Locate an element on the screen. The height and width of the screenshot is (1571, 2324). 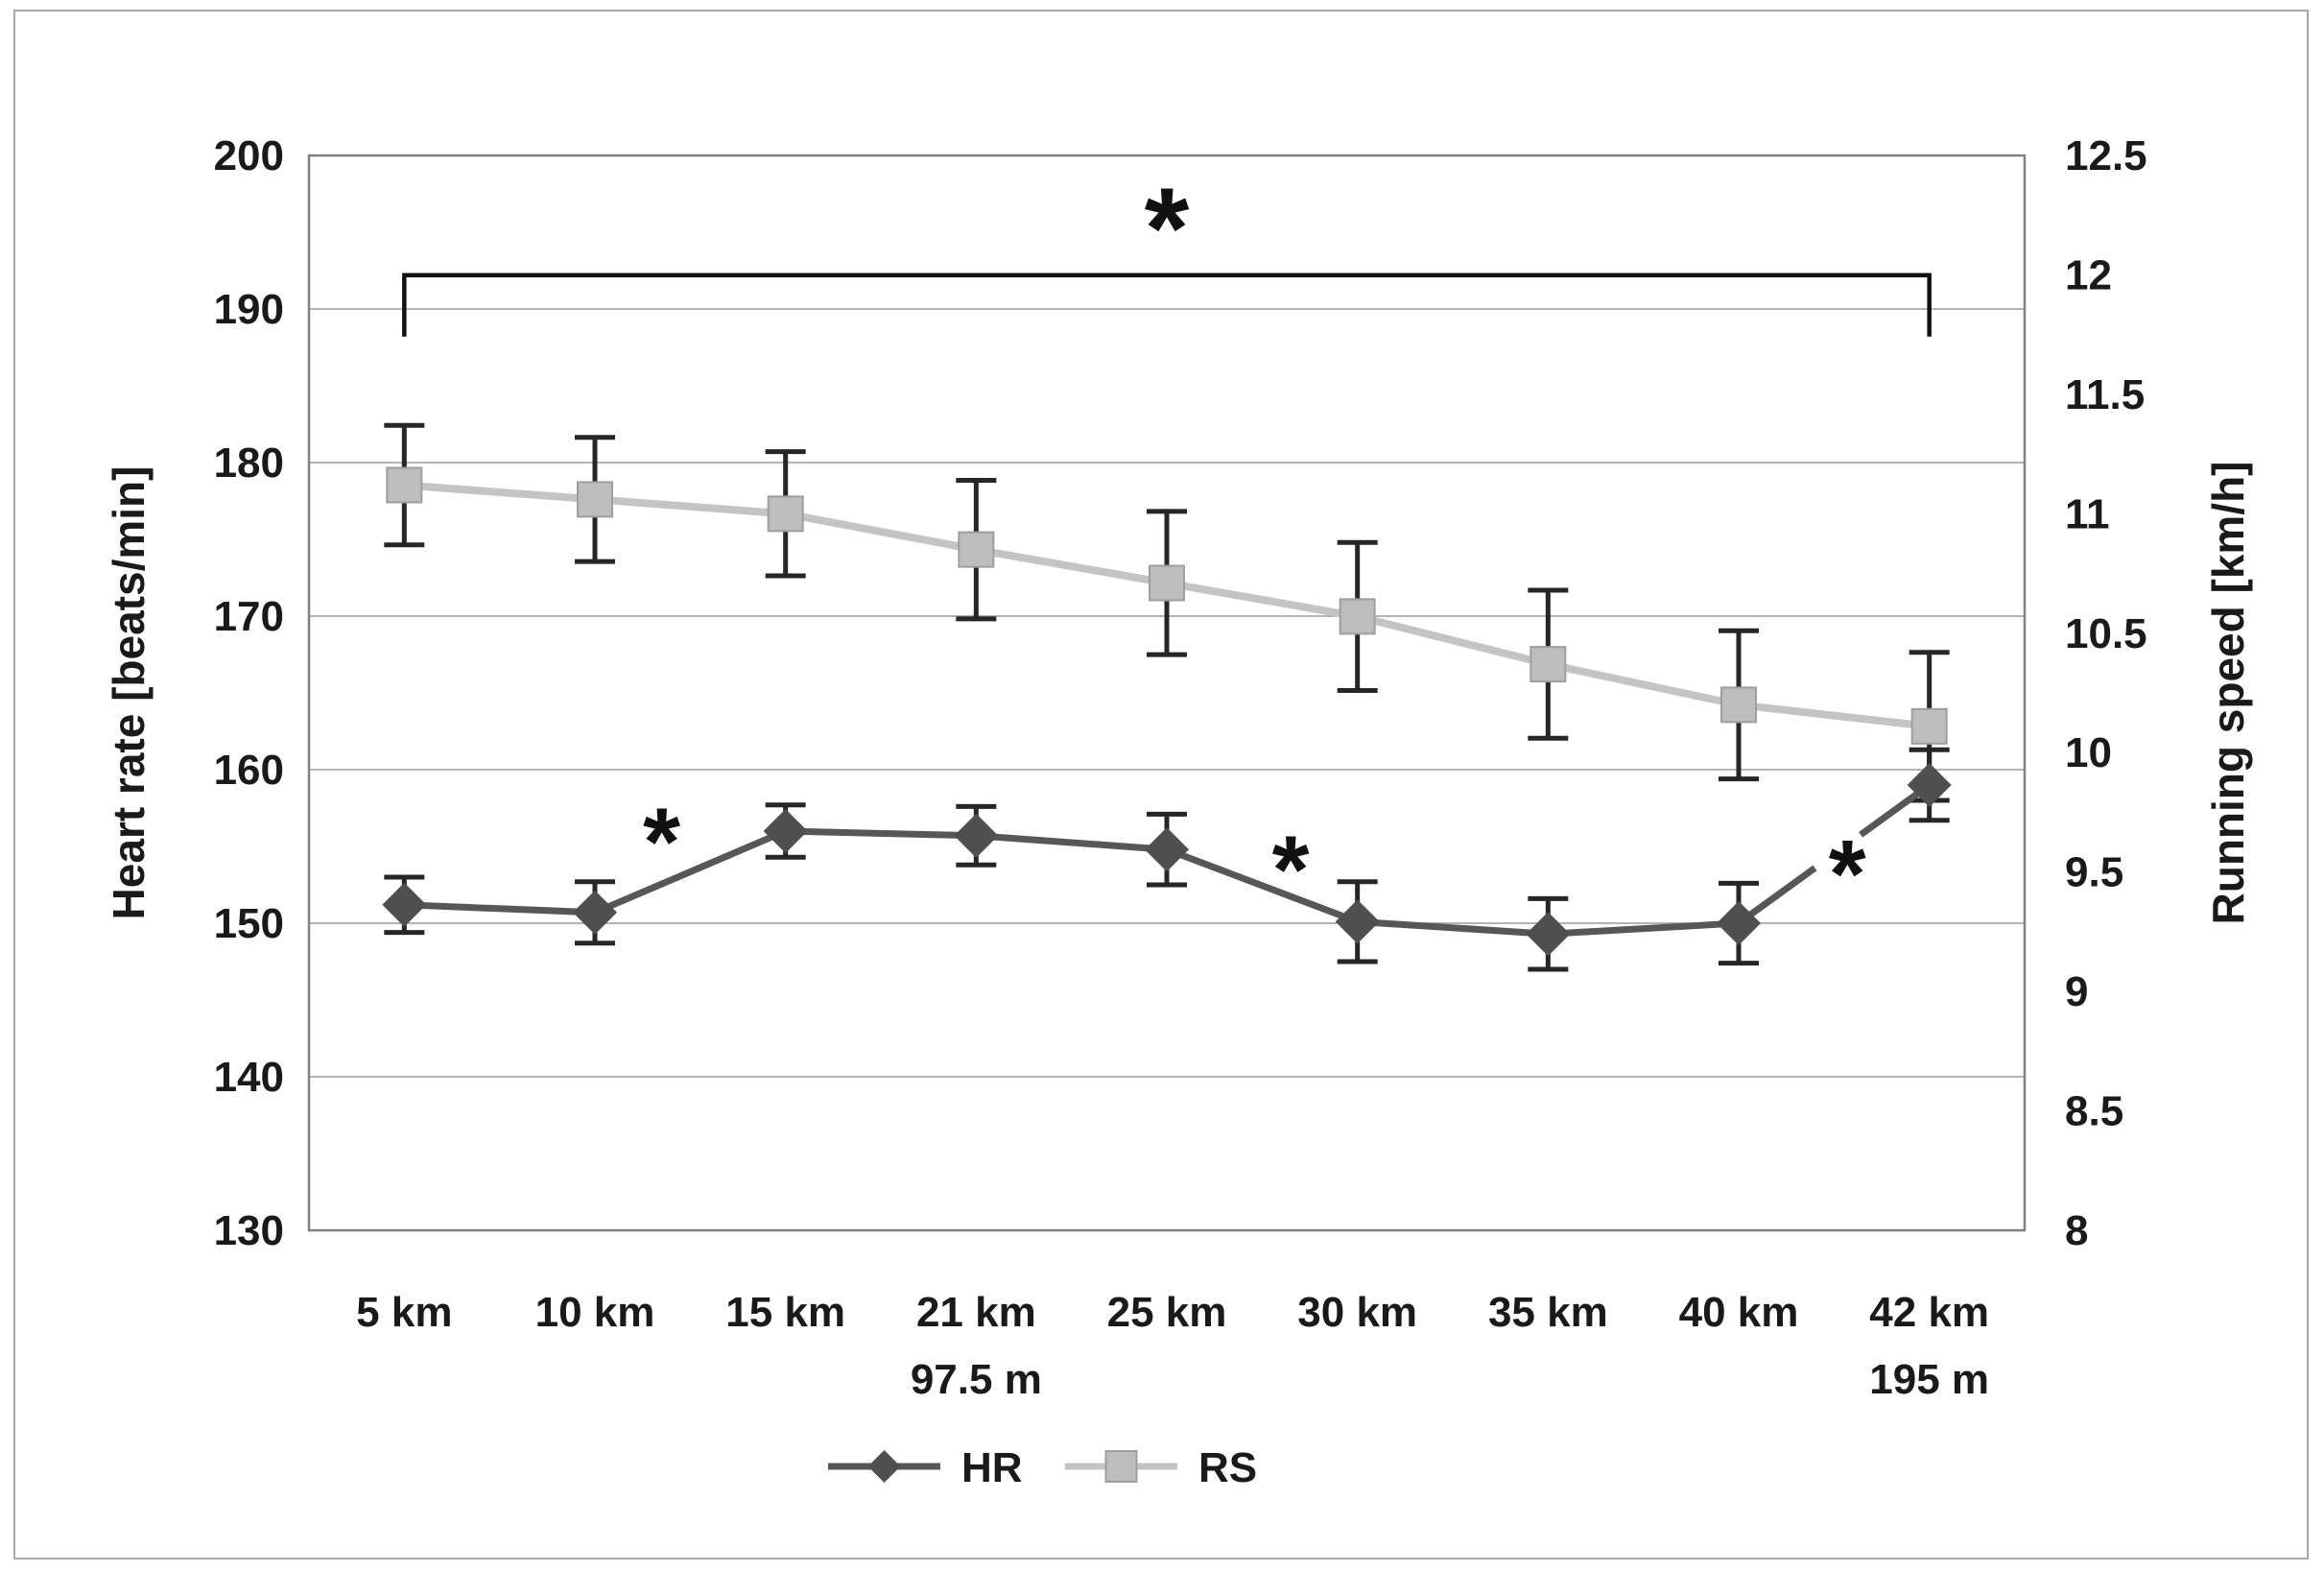
hr-line is located at coordinates (1072, 882).